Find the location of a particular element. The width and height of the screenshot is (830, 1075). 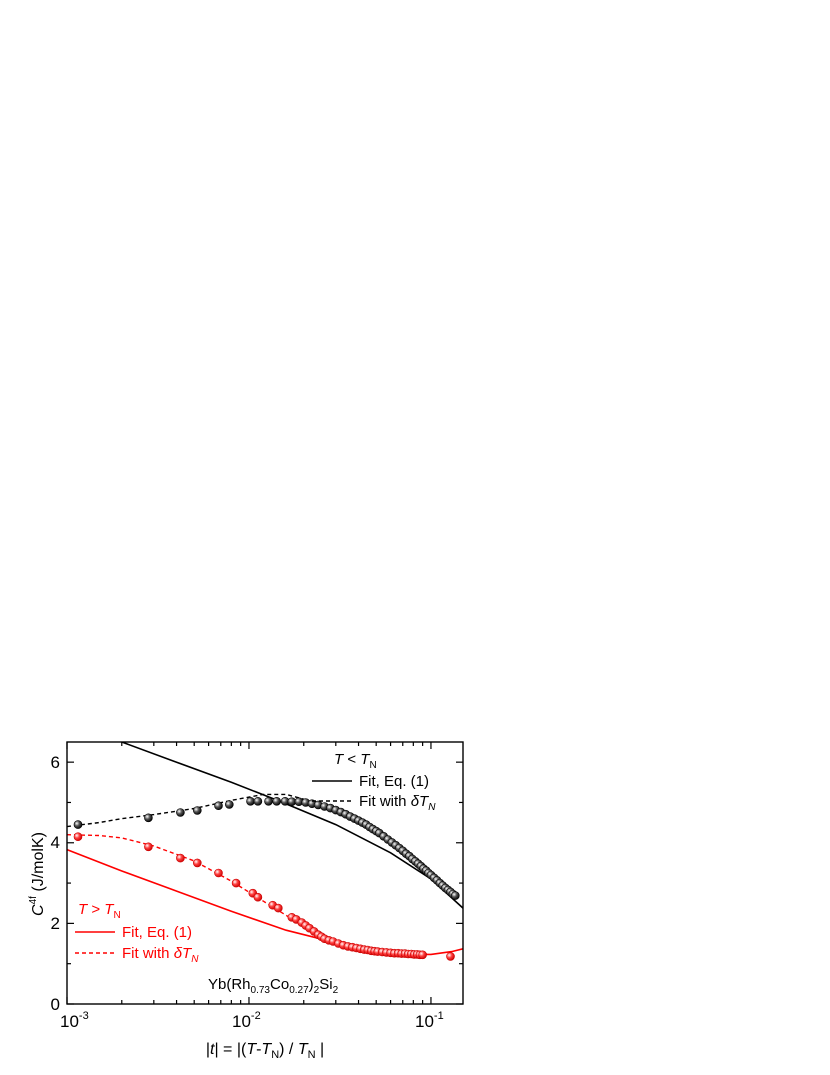

y-axis-title: C4f (J/molK) is located at coordinates (37, 874).